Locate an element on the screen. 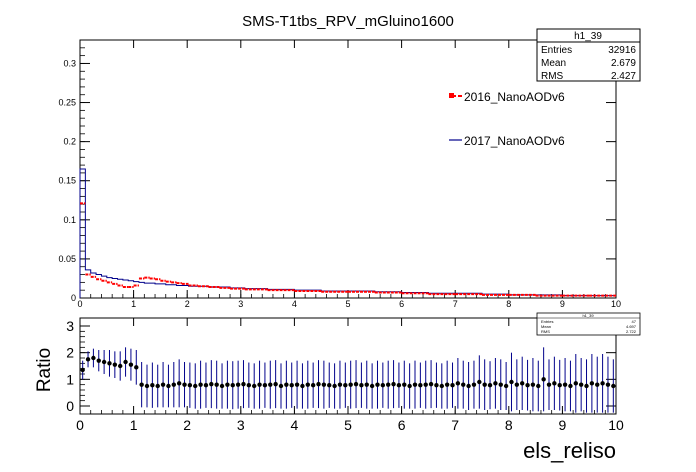 The width and height of the screenshot is (696, 472). top-xtick-label: 8 is located at coordinates (508, 304).